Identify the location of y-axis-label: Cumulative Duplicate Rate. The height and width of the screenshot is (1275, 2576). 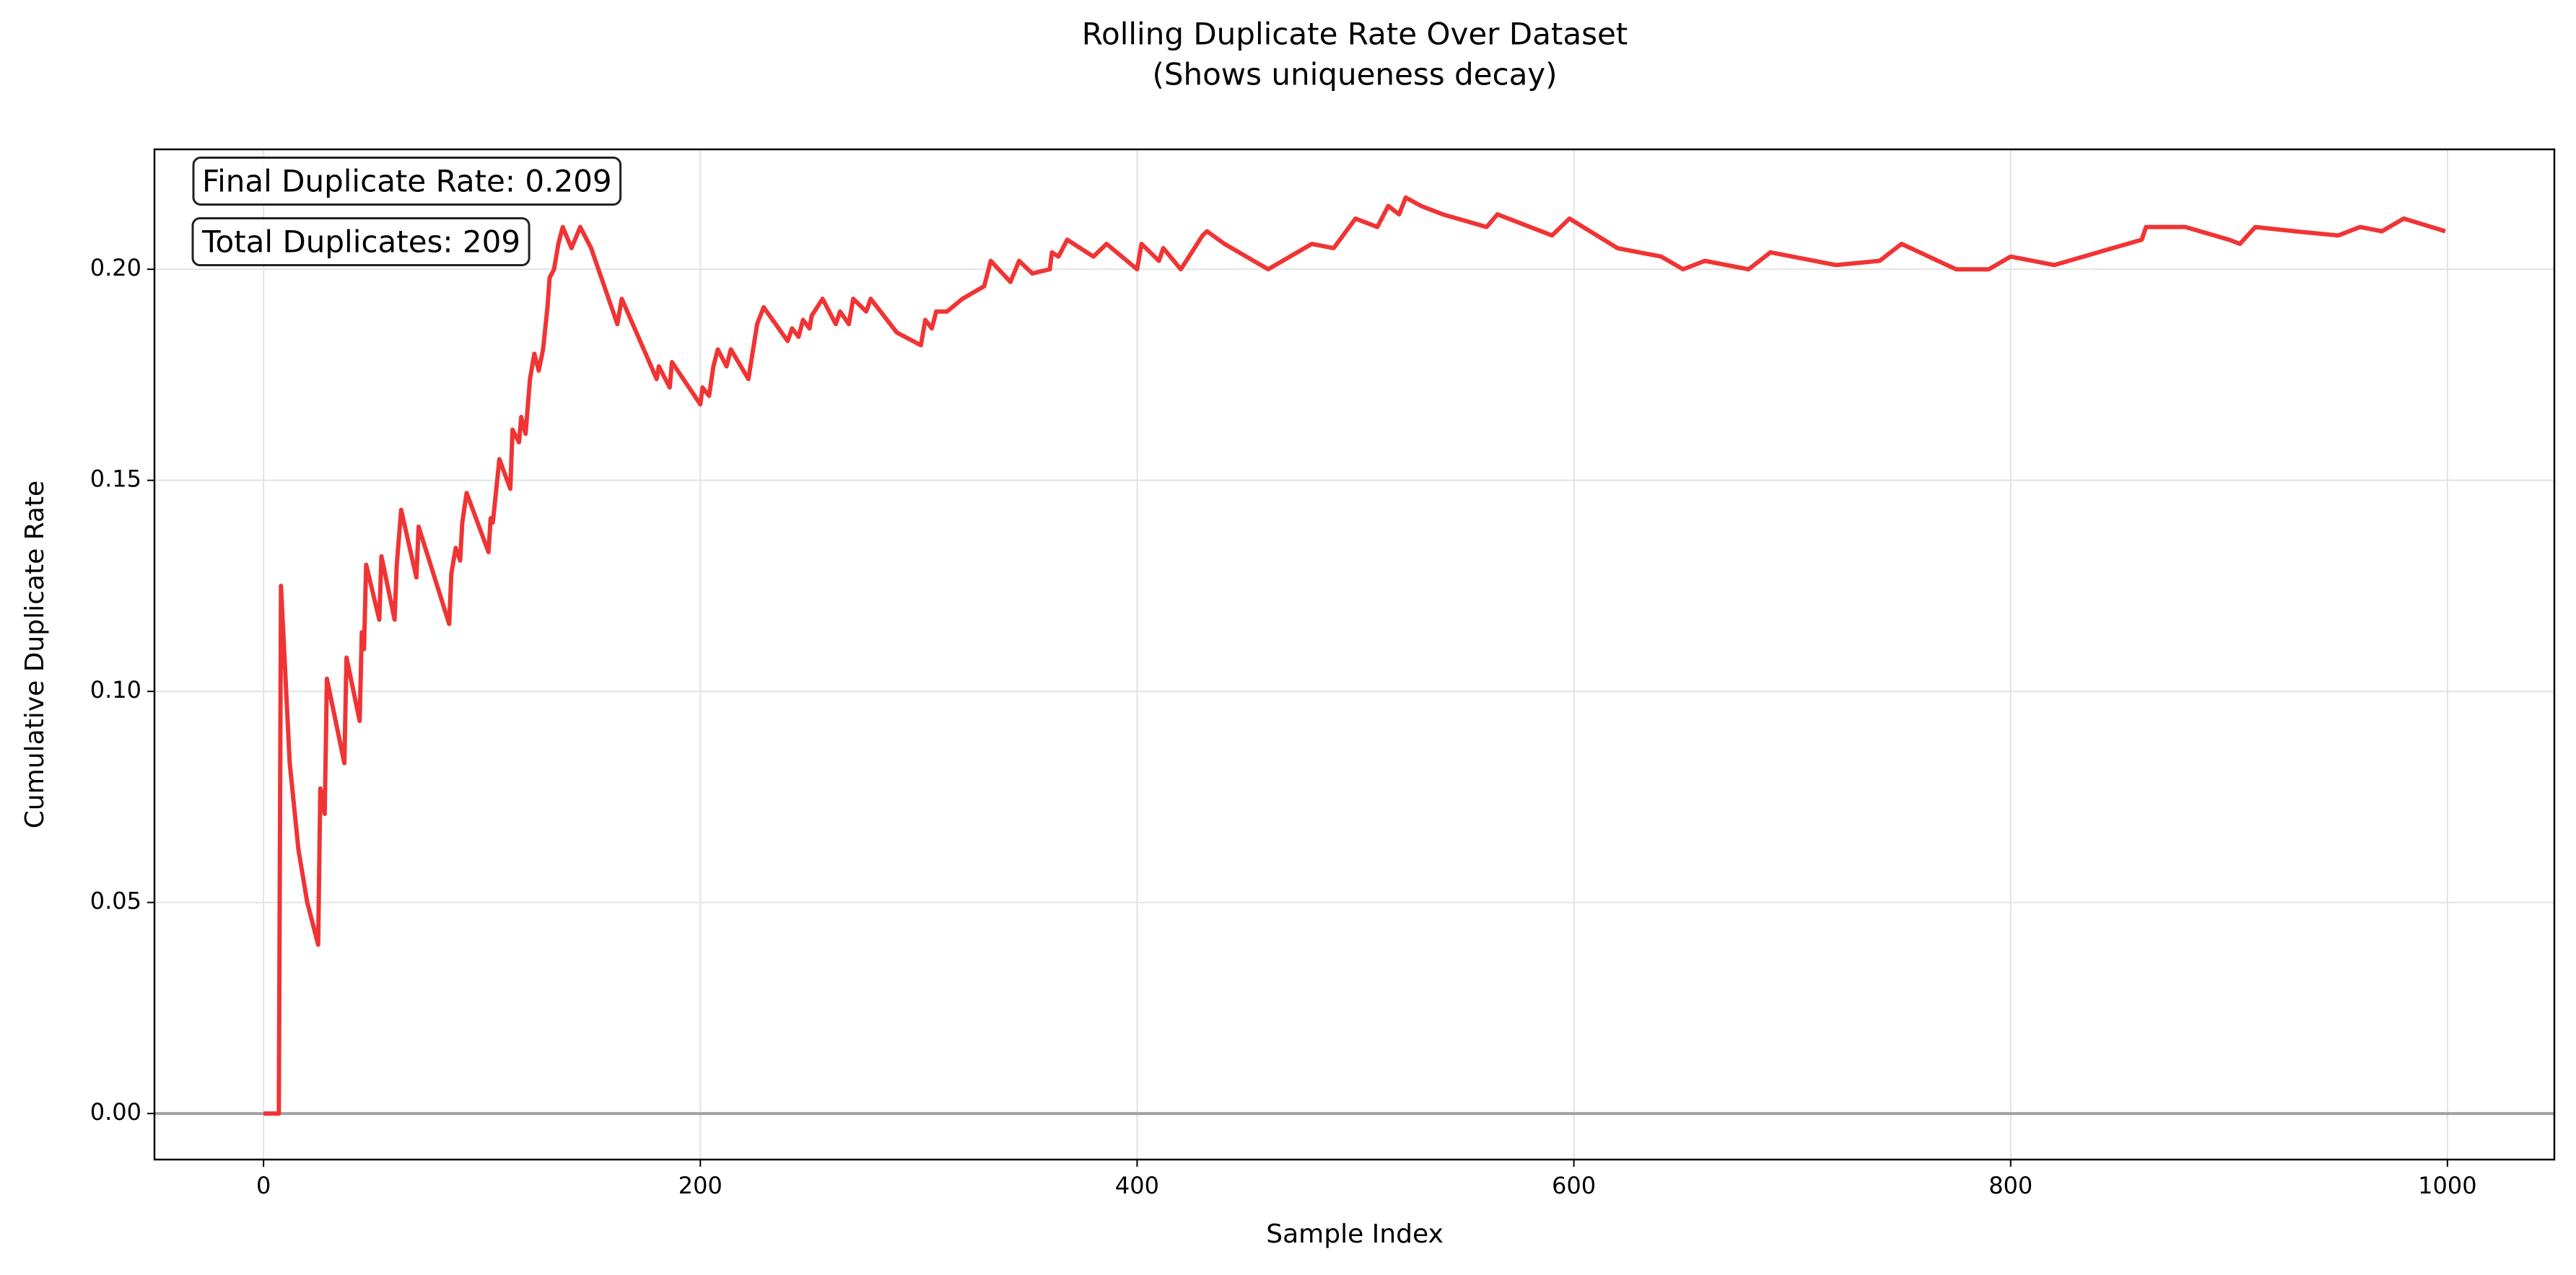
(35, 655).